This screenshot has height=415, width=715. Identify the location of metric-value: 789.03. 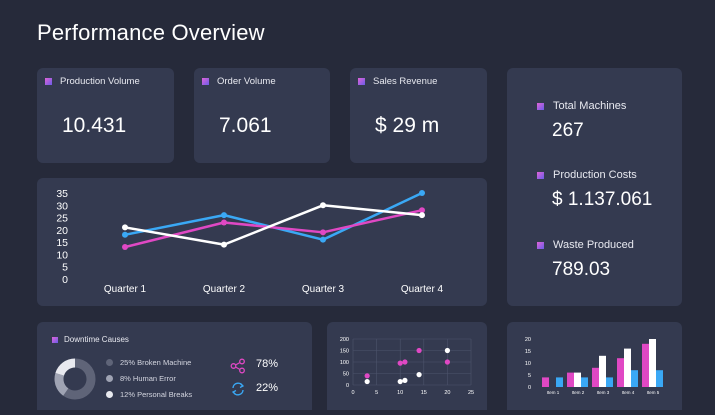
(581, 269).